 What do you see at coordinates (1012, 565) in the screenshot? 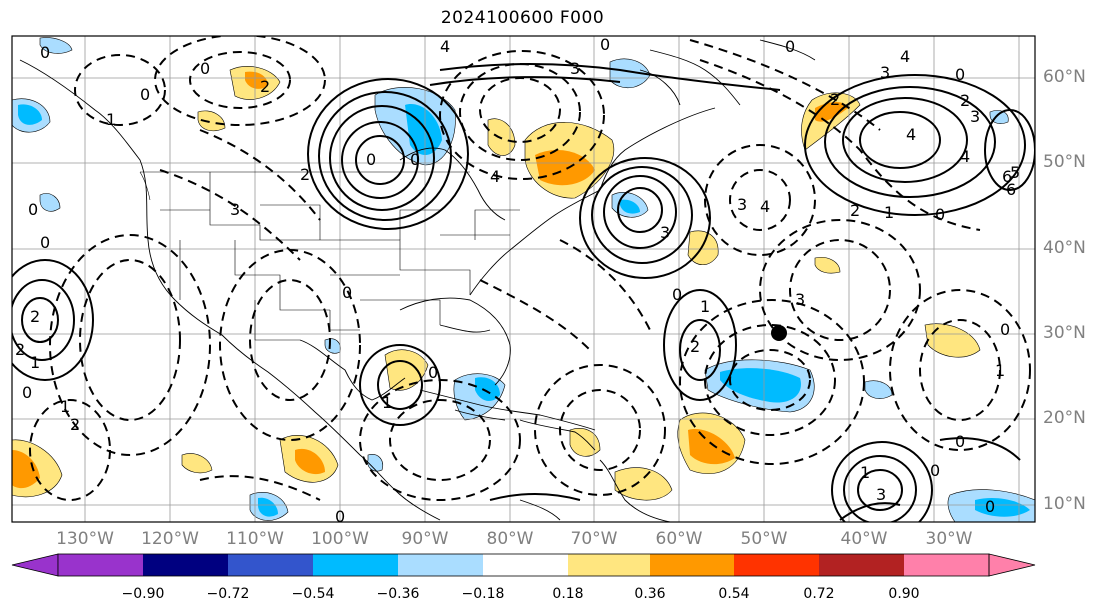
I see `colorbar-max-extension` at bounding box center [1012, 565].